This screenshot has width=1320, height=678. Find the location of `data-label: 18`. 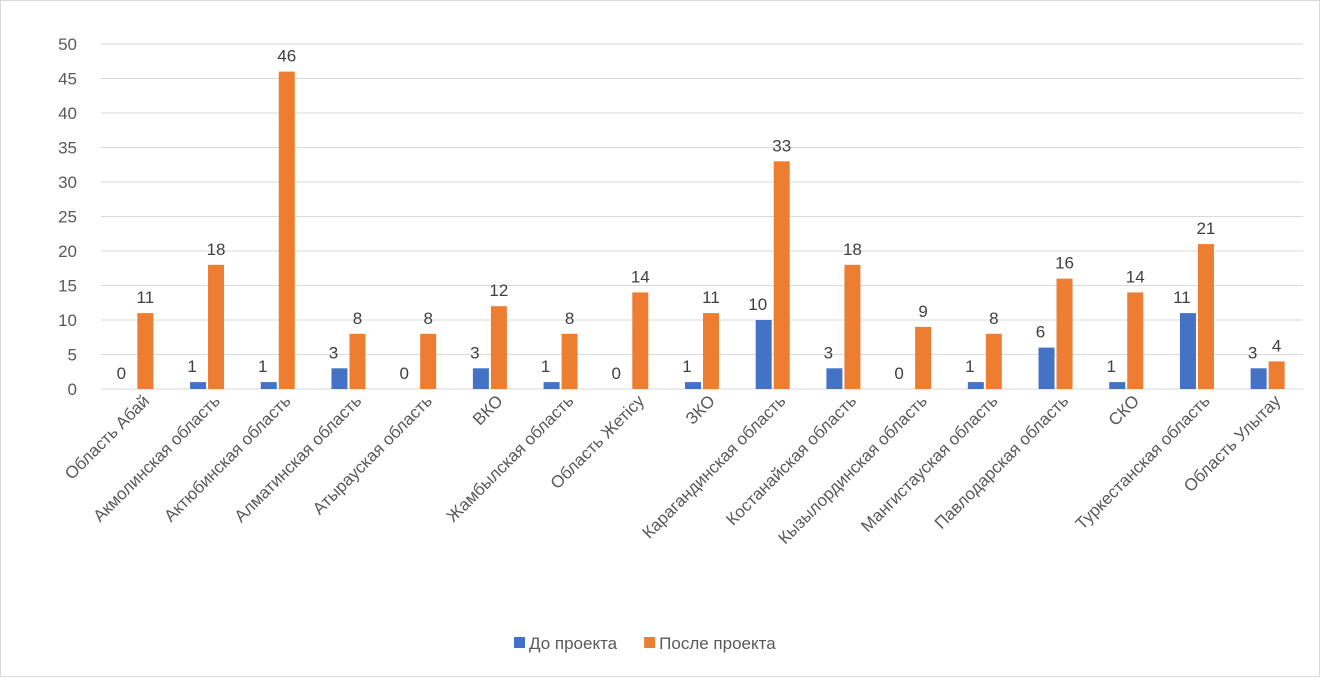

data-label: 18 is located at coordinates (852, 249).